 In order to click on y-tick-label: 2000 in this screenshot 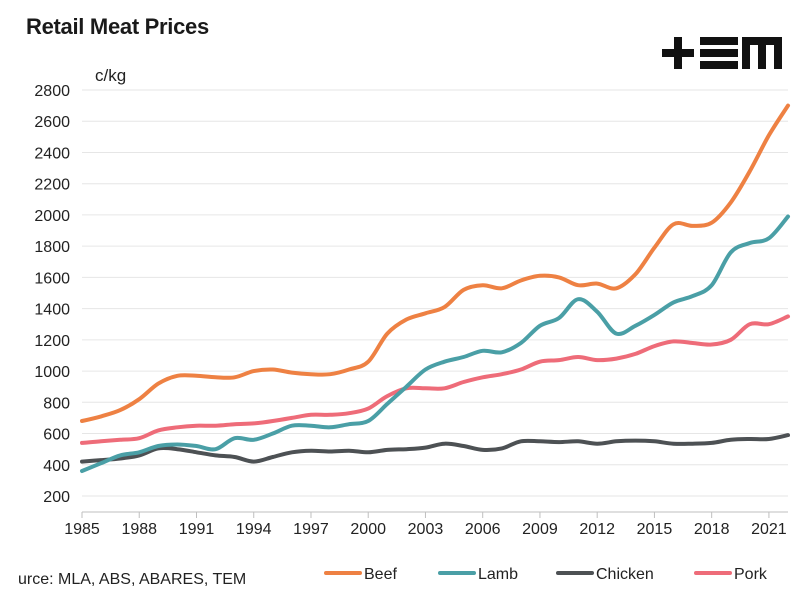, I will do `click(52, 216)`.